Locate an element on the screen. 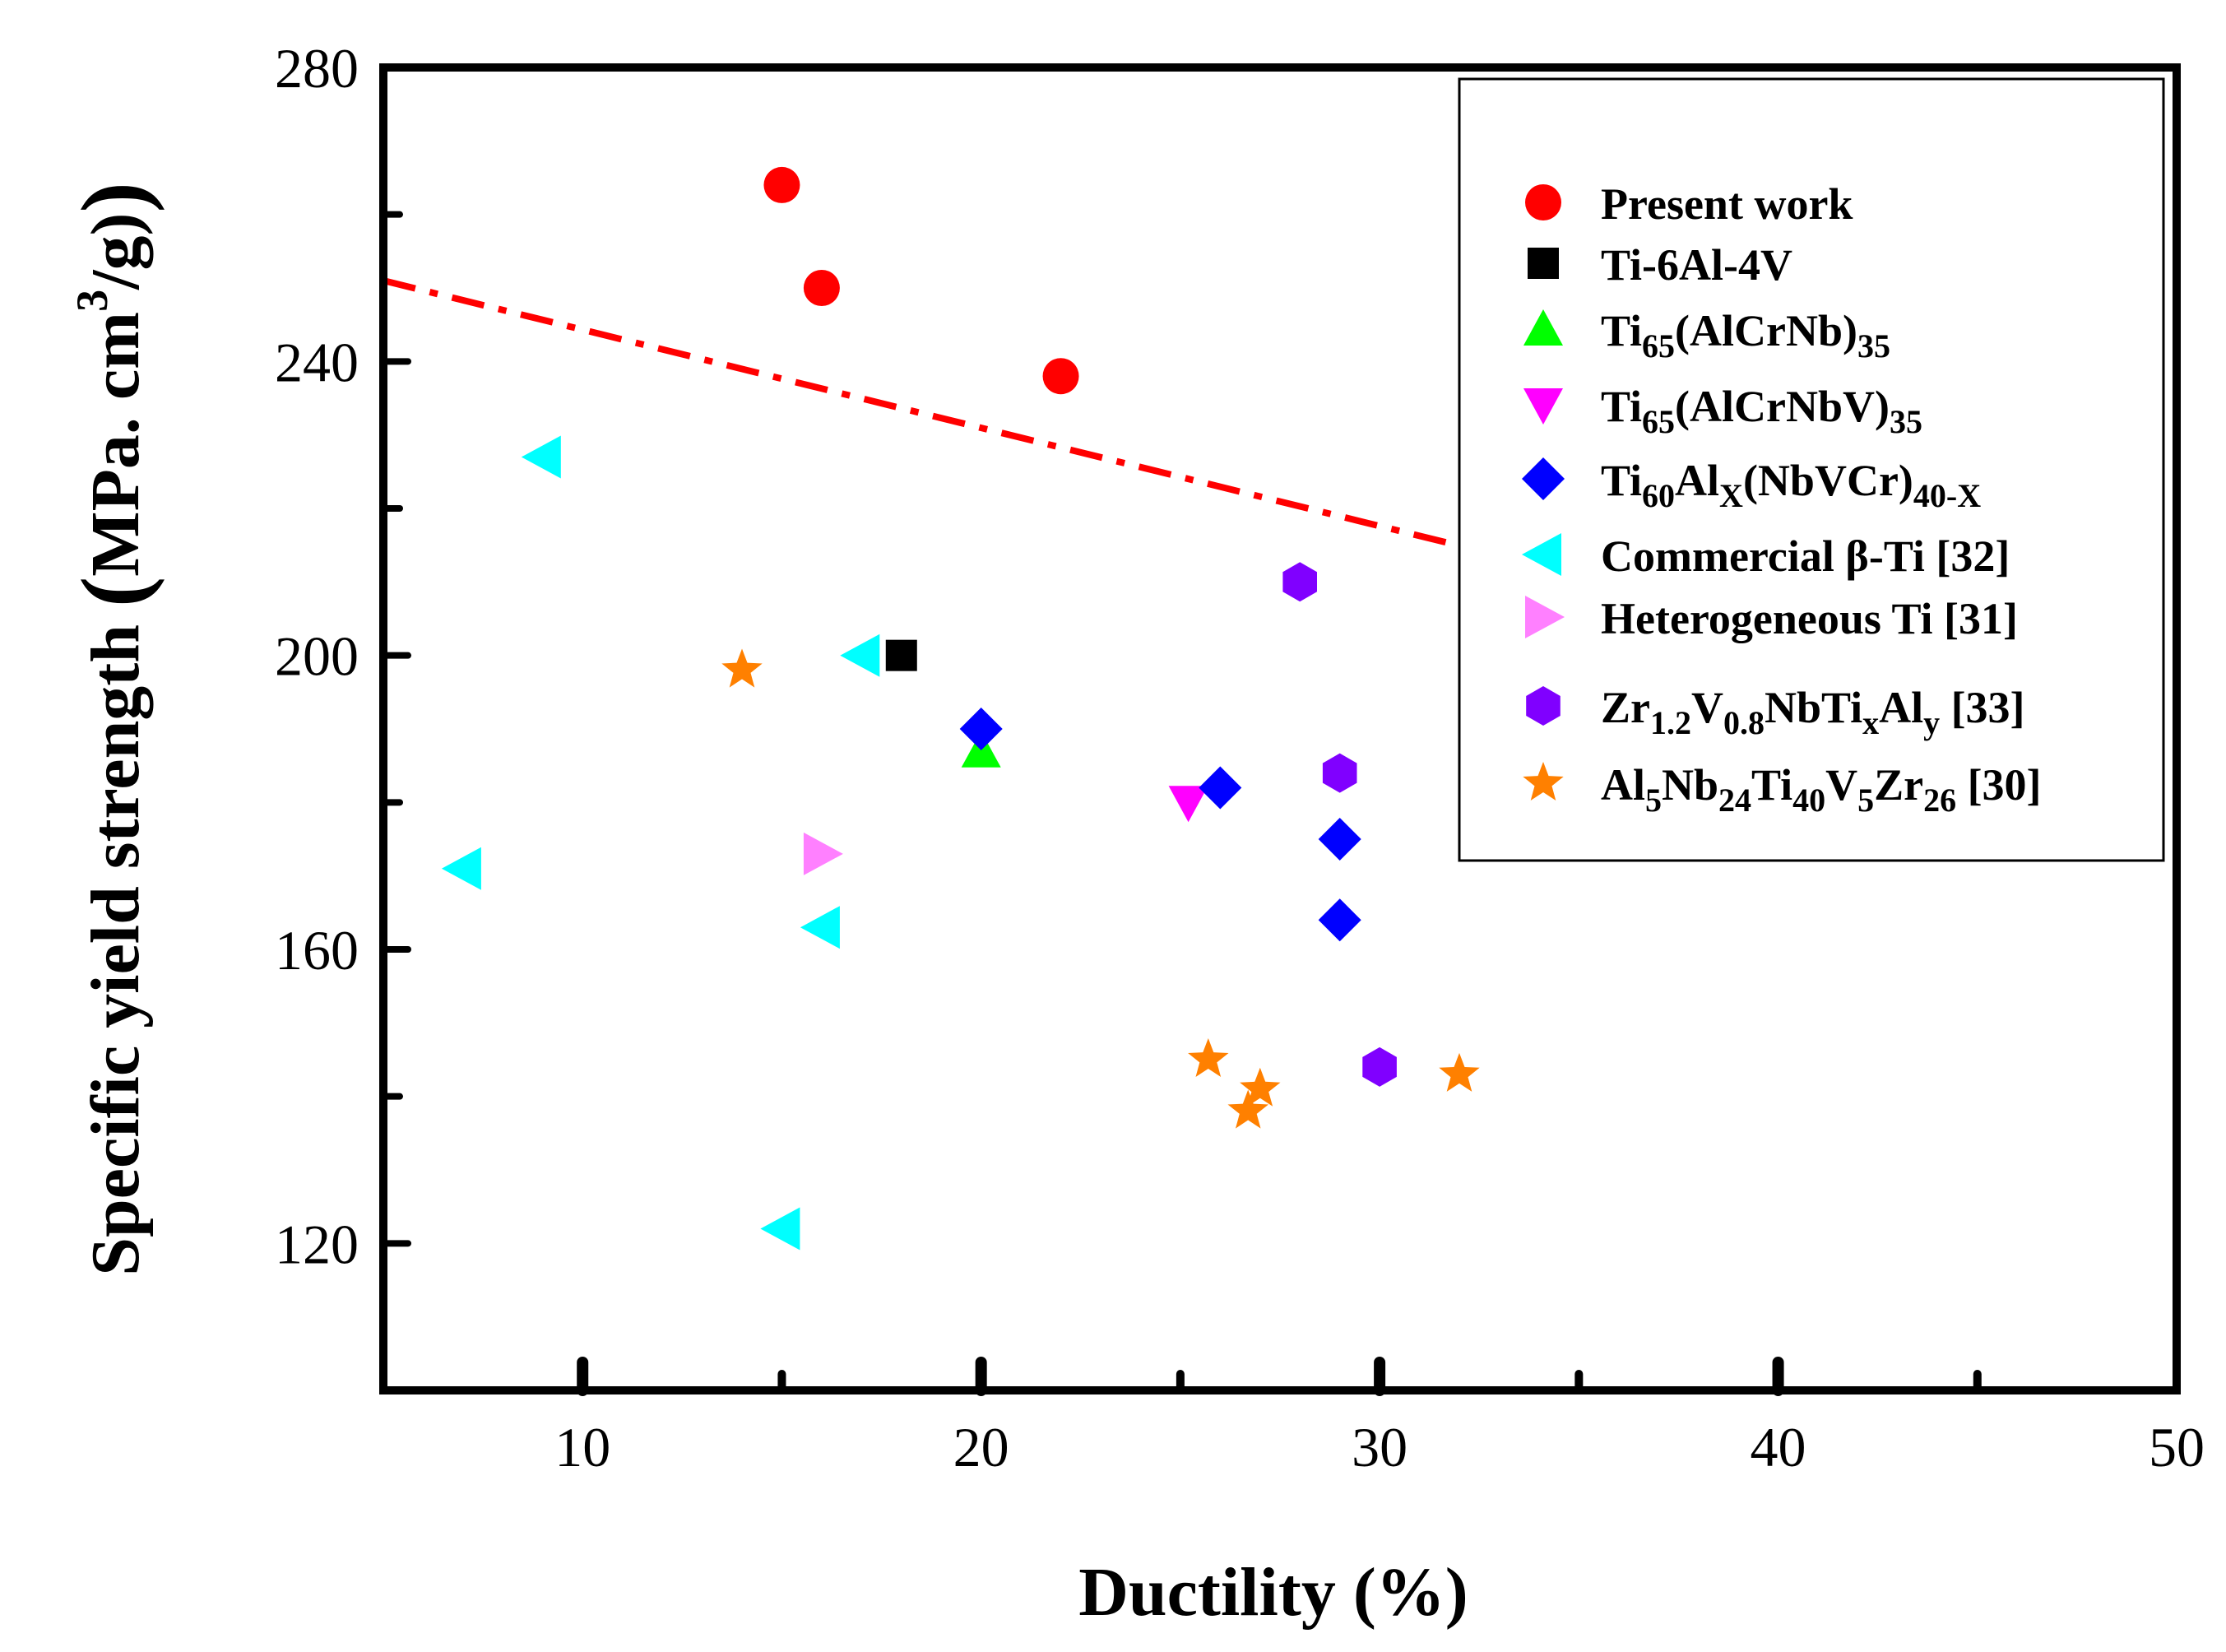 The width and height of the screenshot is (2226, 1652). legend-label-part: 40 is located at coordinates (1808, 800).